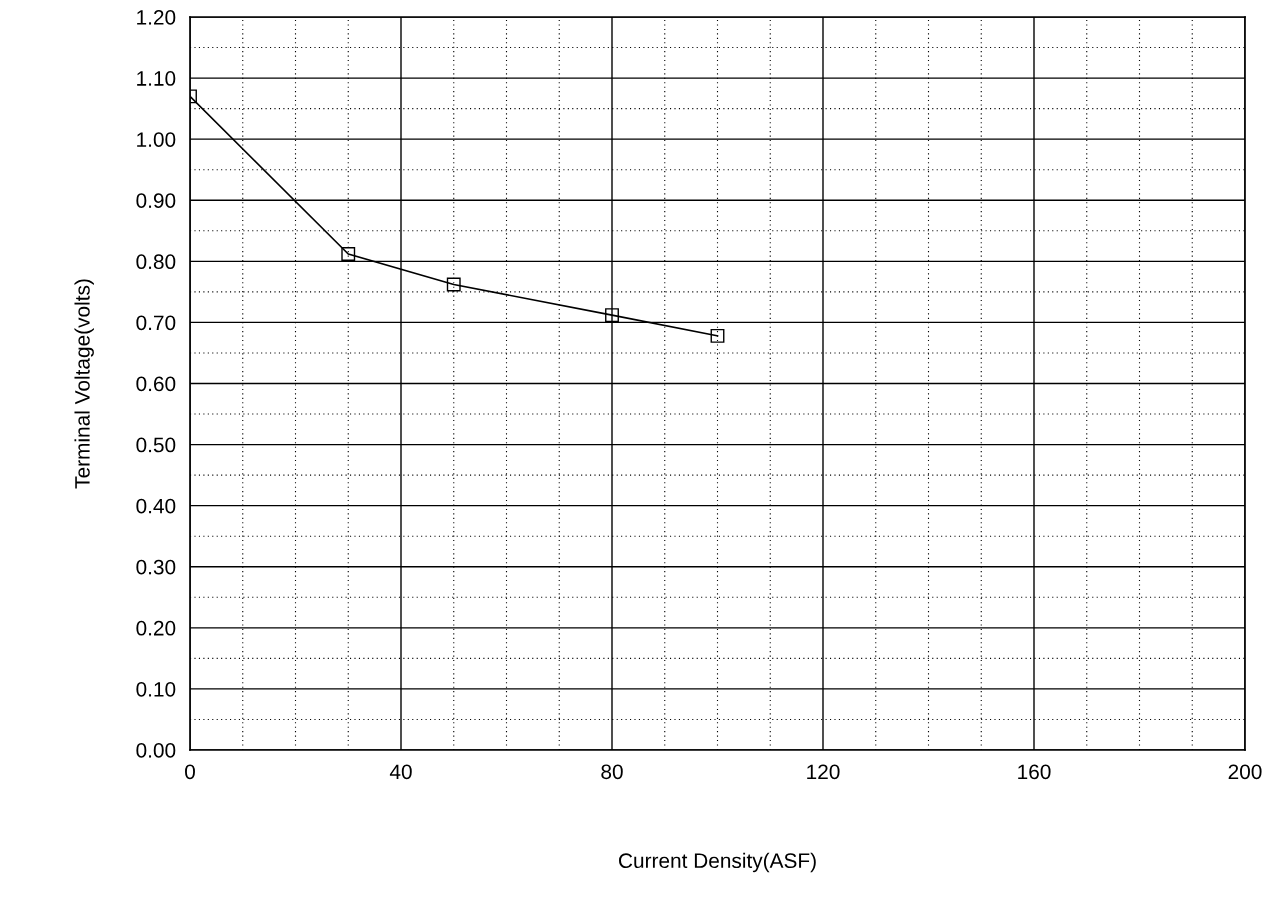 Image resolution: width=1283 pixels, height=903 pixels. I want to click on y-tick-label: 0.50, so click(156, 445).